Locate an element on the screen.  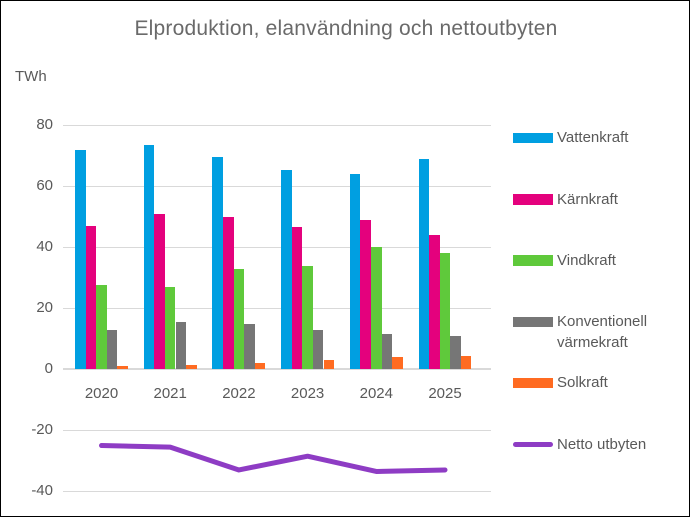
bar-vindkraft-2022 is located at coordinates (239, 319).